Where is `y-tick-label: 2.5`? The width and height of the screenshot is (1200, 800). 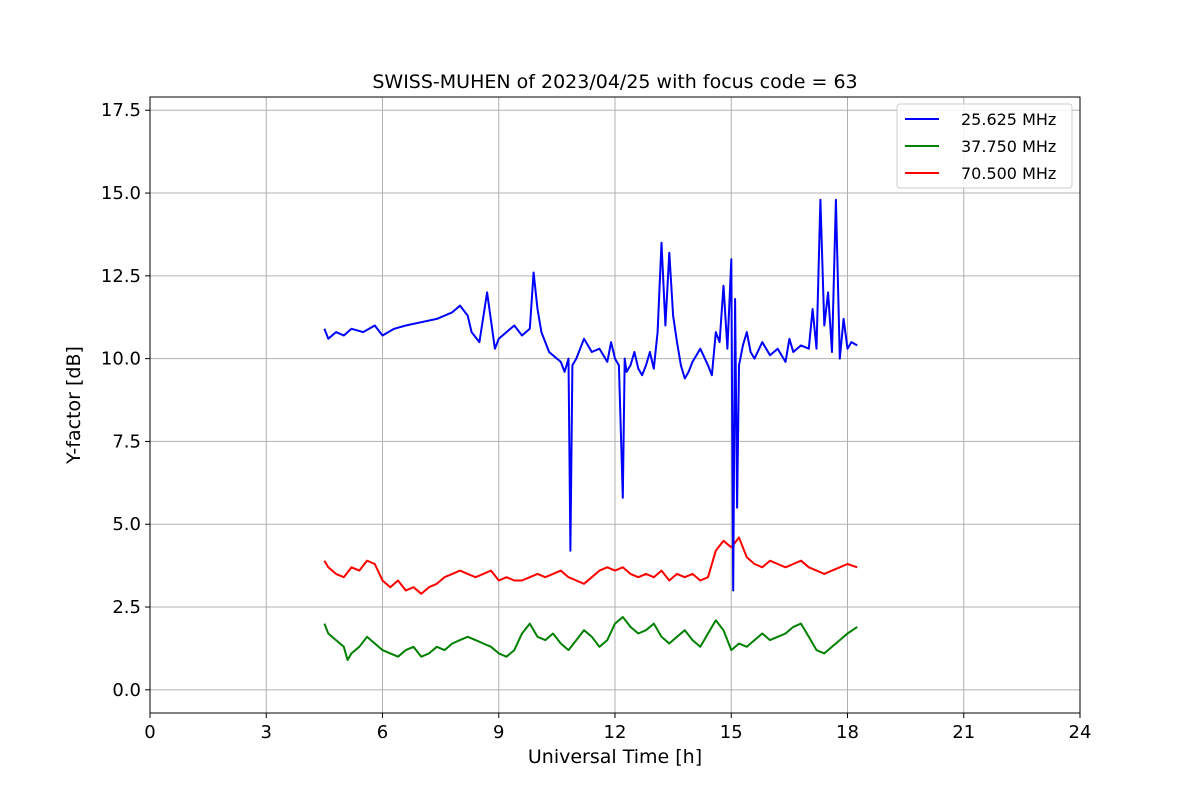
y-tick-label: 2.5 is located at coordinates (126, 607).